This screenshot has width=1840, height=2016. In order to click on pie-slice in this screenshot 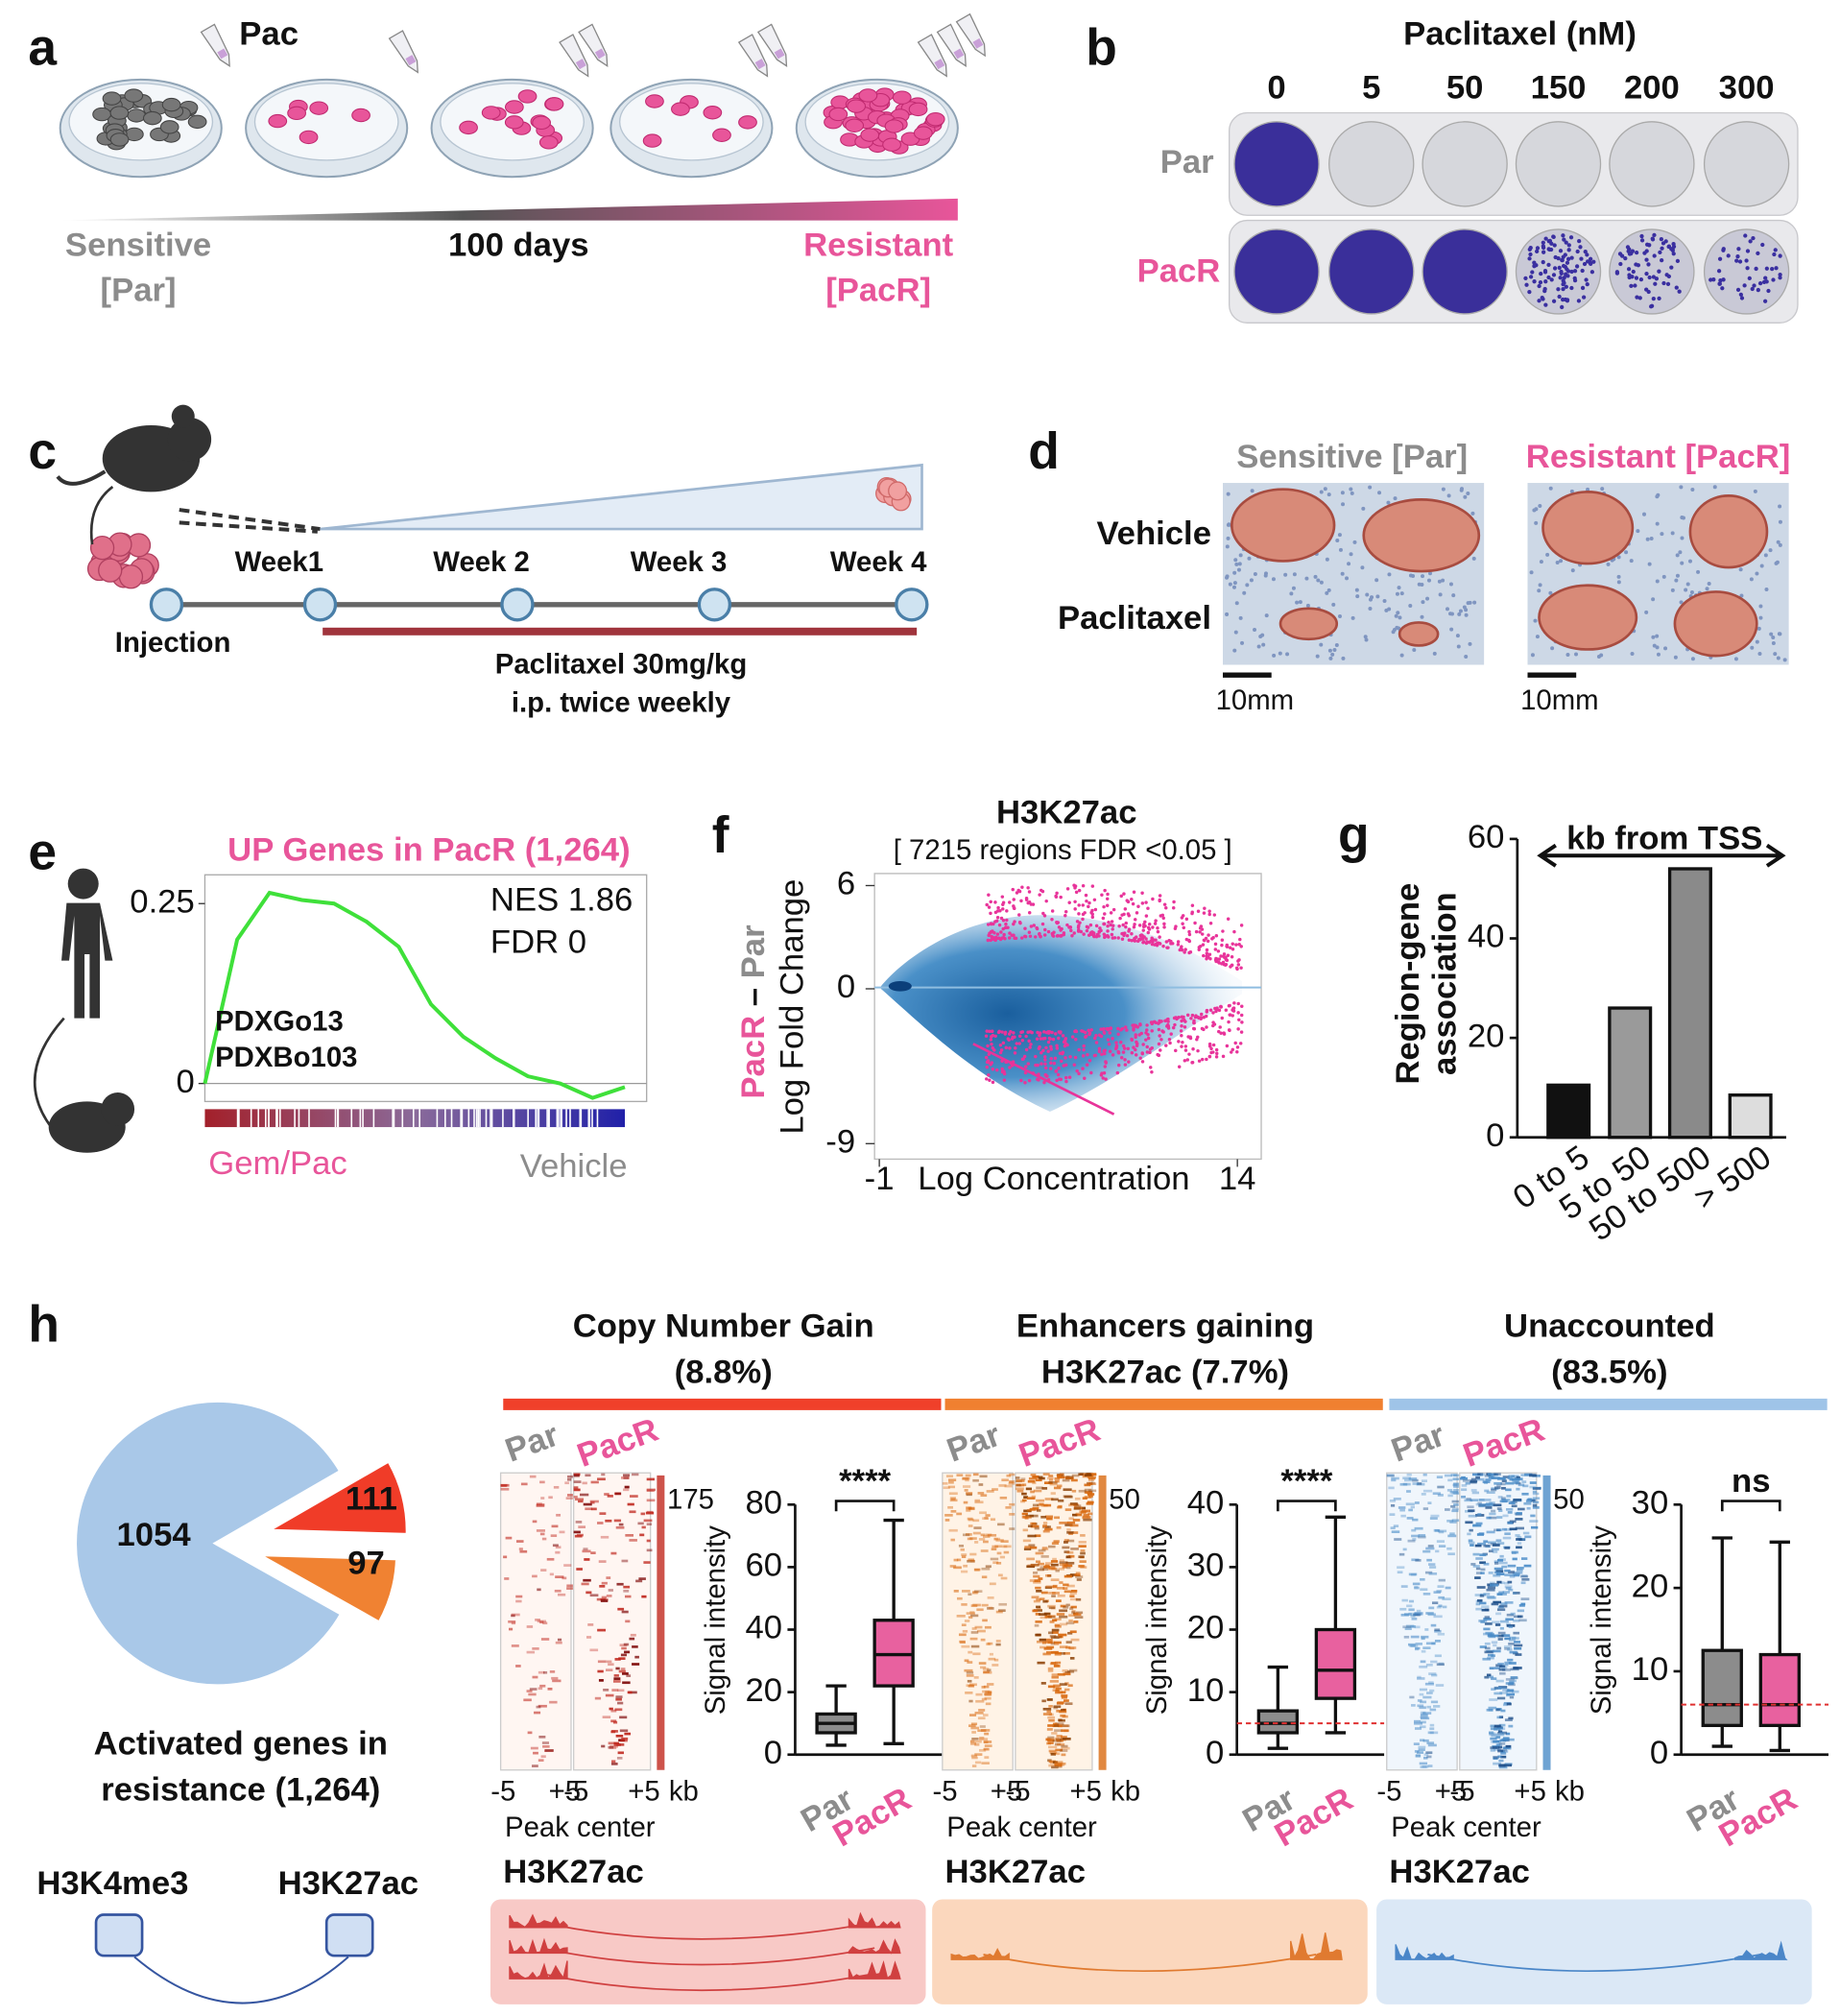, I will do `click(333, 1497)`.